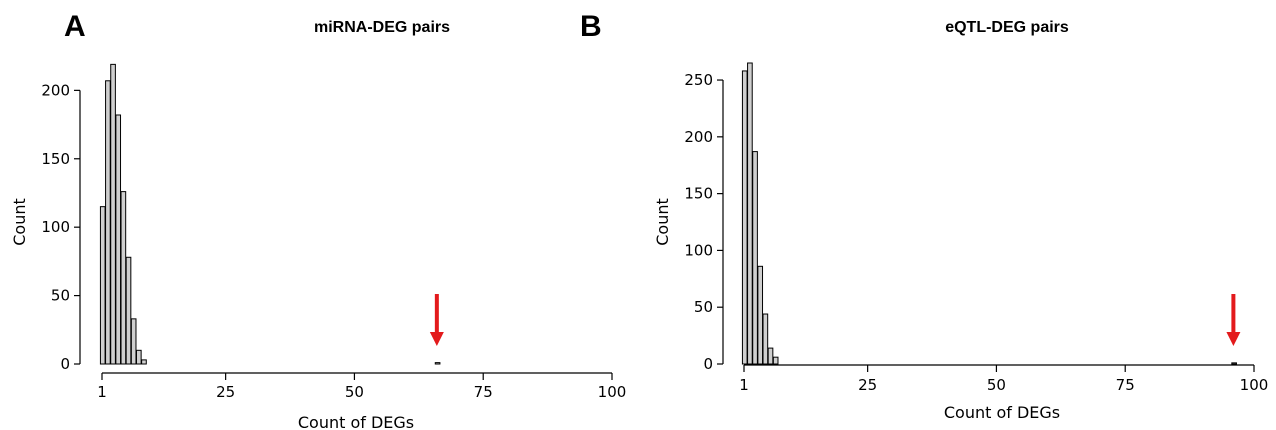 This screenshot has width=1276, height=430. I want to click on panel-b-x-axis-label: Count of DEGs, so click(1002, 412).